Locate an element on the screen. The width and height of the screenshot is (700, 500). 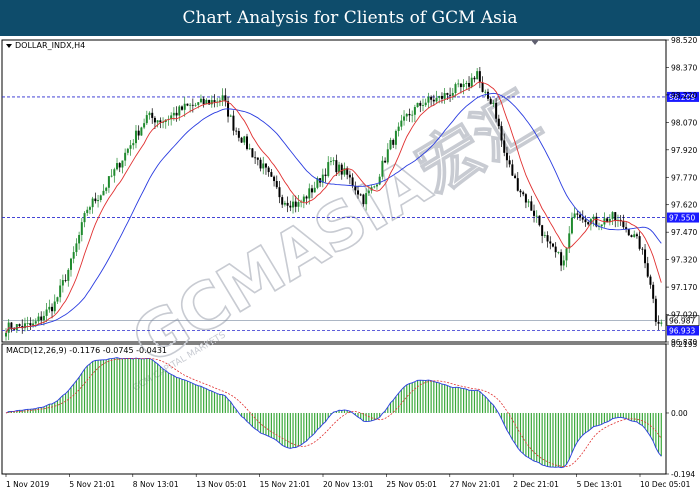
chart-title: Chart Analysis for Clients of GCM Asia is located at coordinates (350, 18).